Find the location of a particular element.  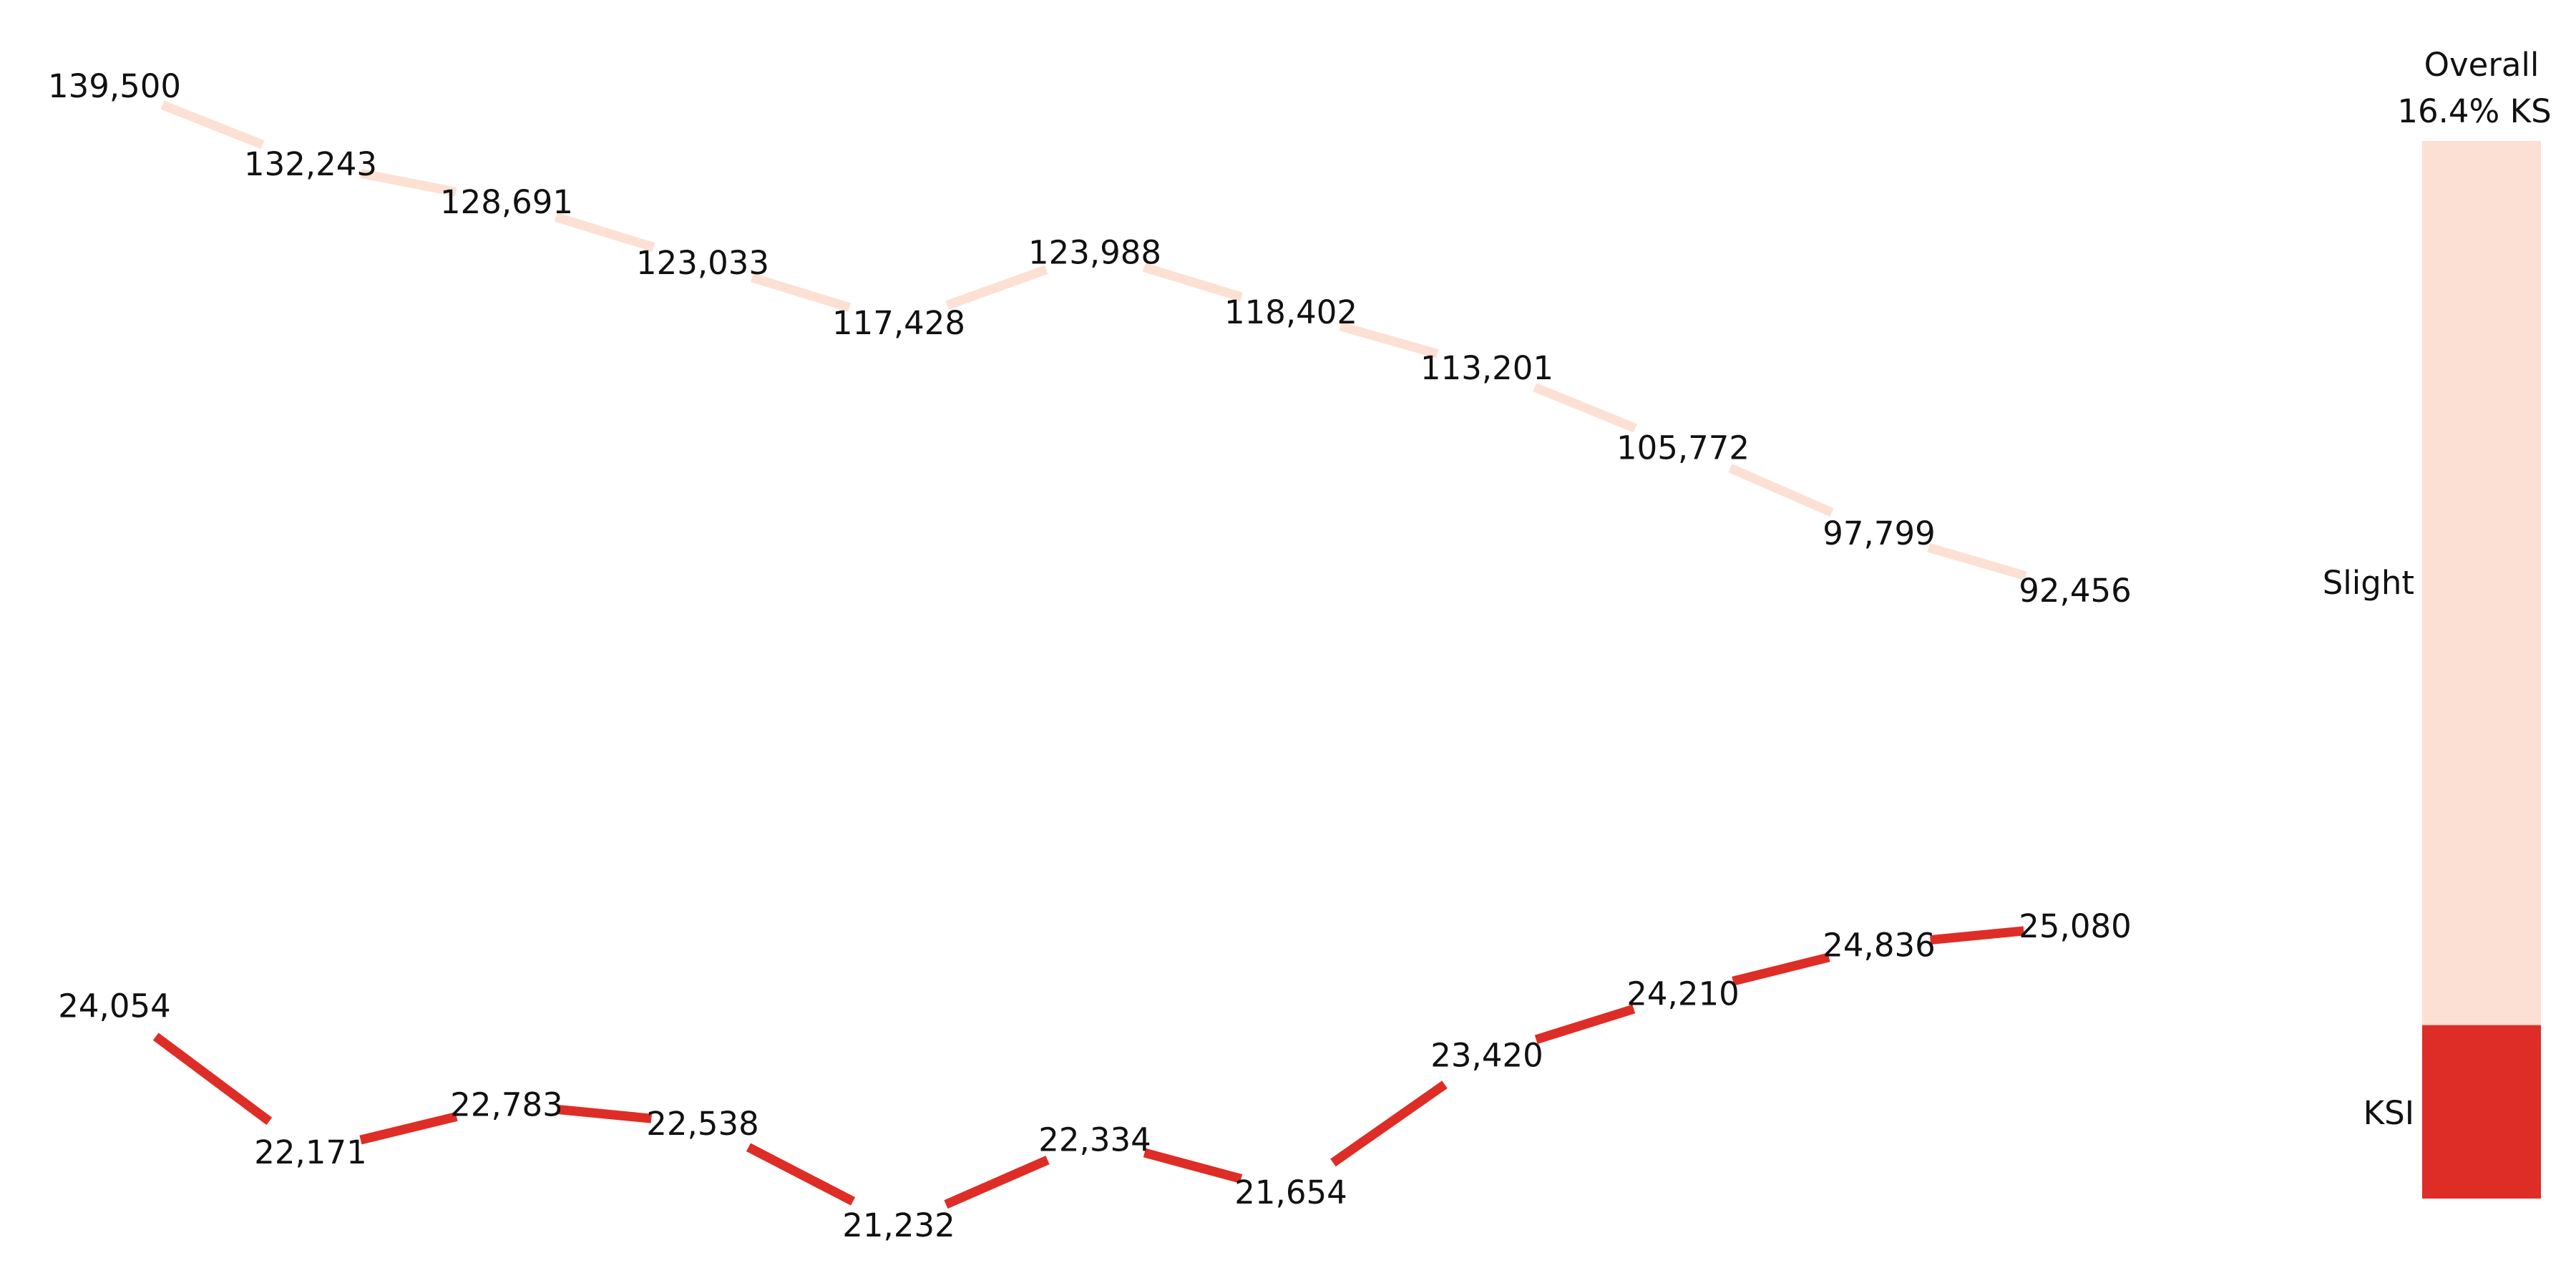

slight-data-label: 118,402 is located at coordinates (1290, 312).